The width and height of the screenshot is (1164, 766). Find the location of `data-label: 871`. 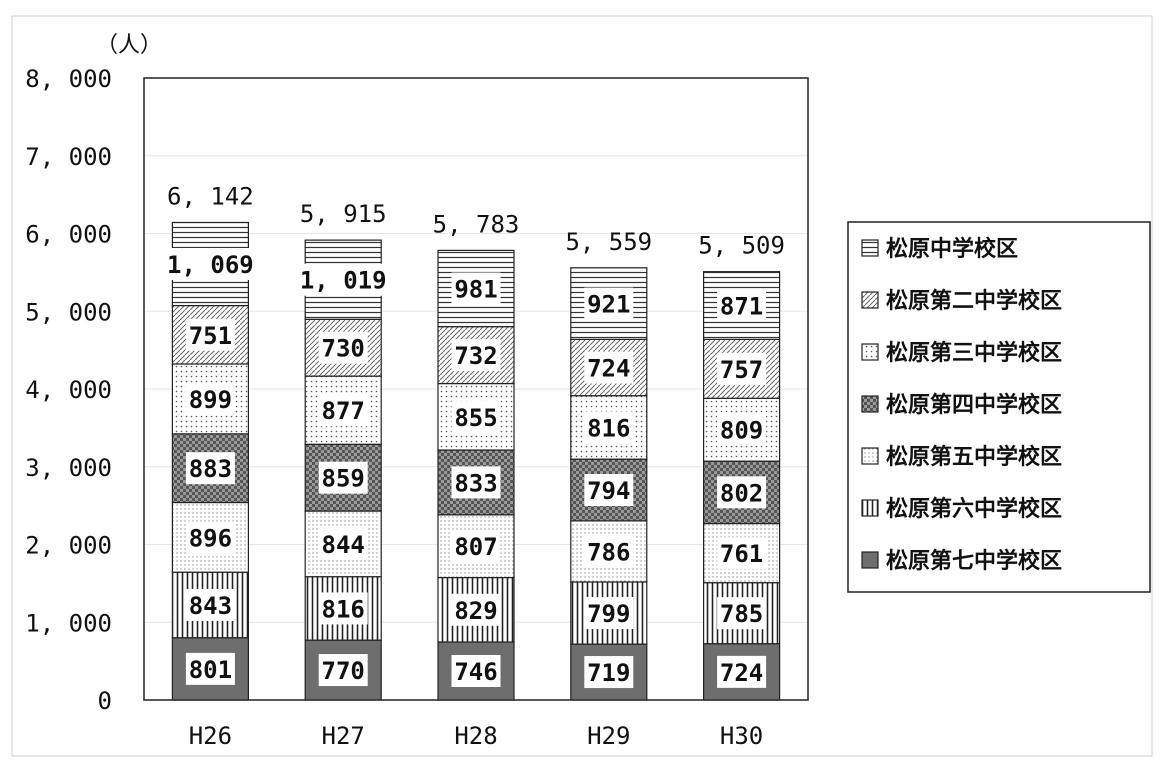

data-label: 871 is located at coordinates (741, 307).